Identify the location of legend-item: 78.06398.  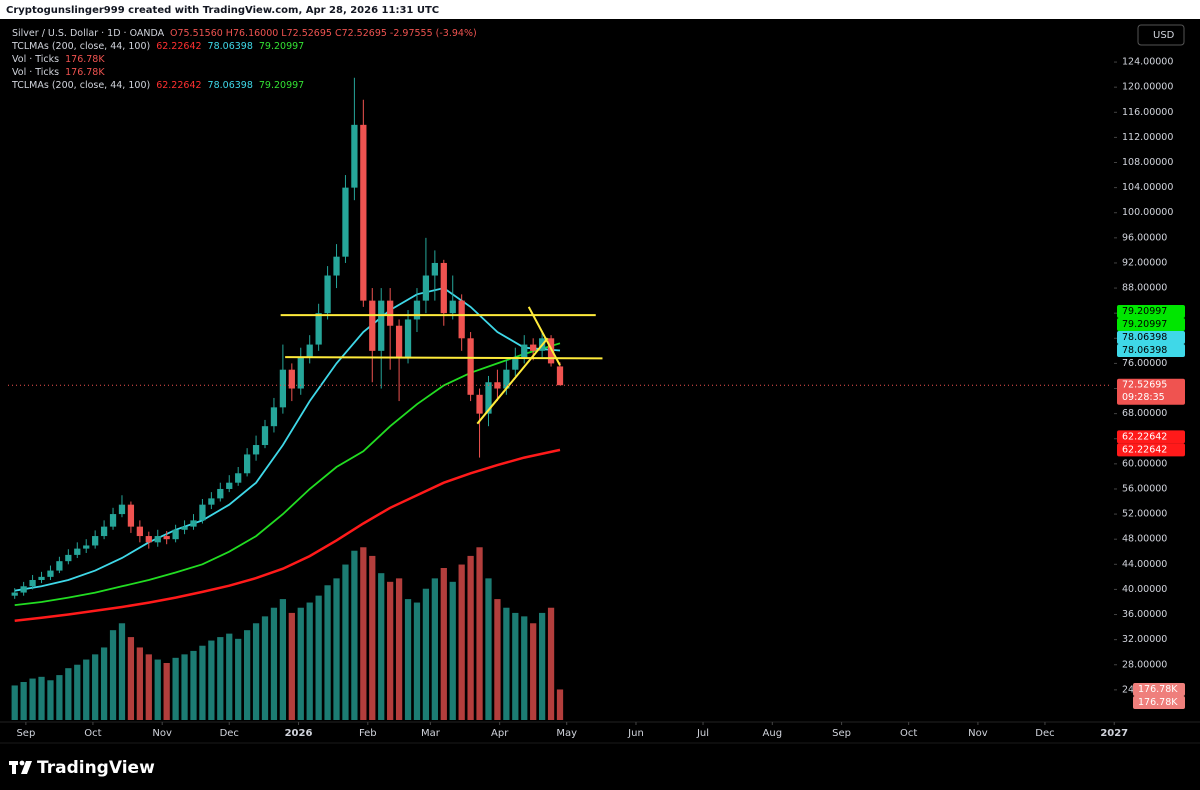
(230, 85).